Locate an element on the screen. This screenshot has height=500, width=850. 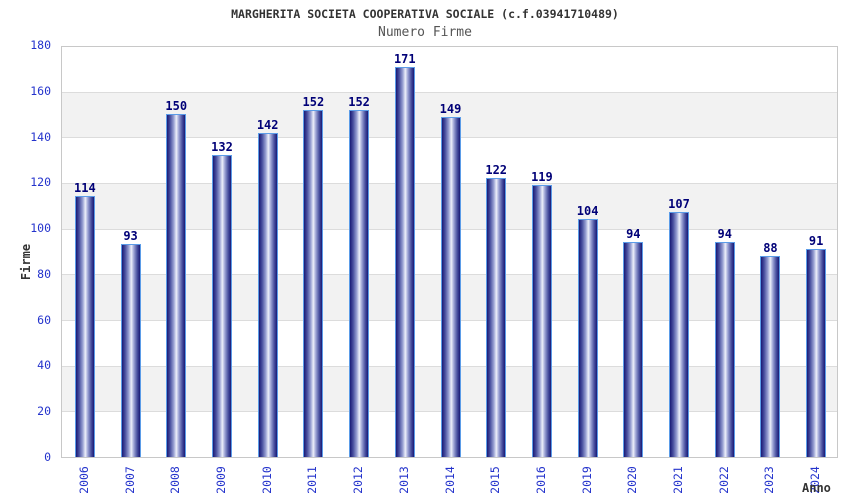
bar-2014 is located at coordinates (450, 286).